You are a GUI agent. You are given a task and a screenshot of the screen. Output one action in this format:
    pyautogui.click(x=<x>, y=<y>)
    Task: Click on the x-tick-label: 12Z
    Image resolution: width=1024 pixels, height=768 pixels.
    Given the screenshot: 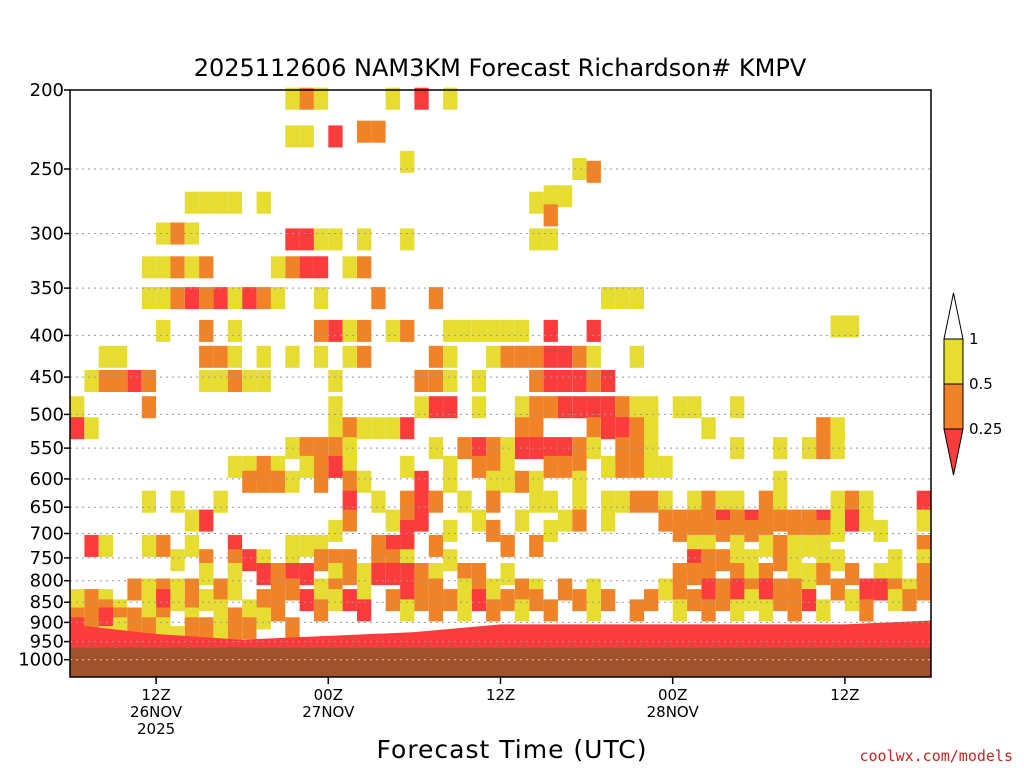 What is the action you would take?
    pyautogui.click(x=500, y=695)
    